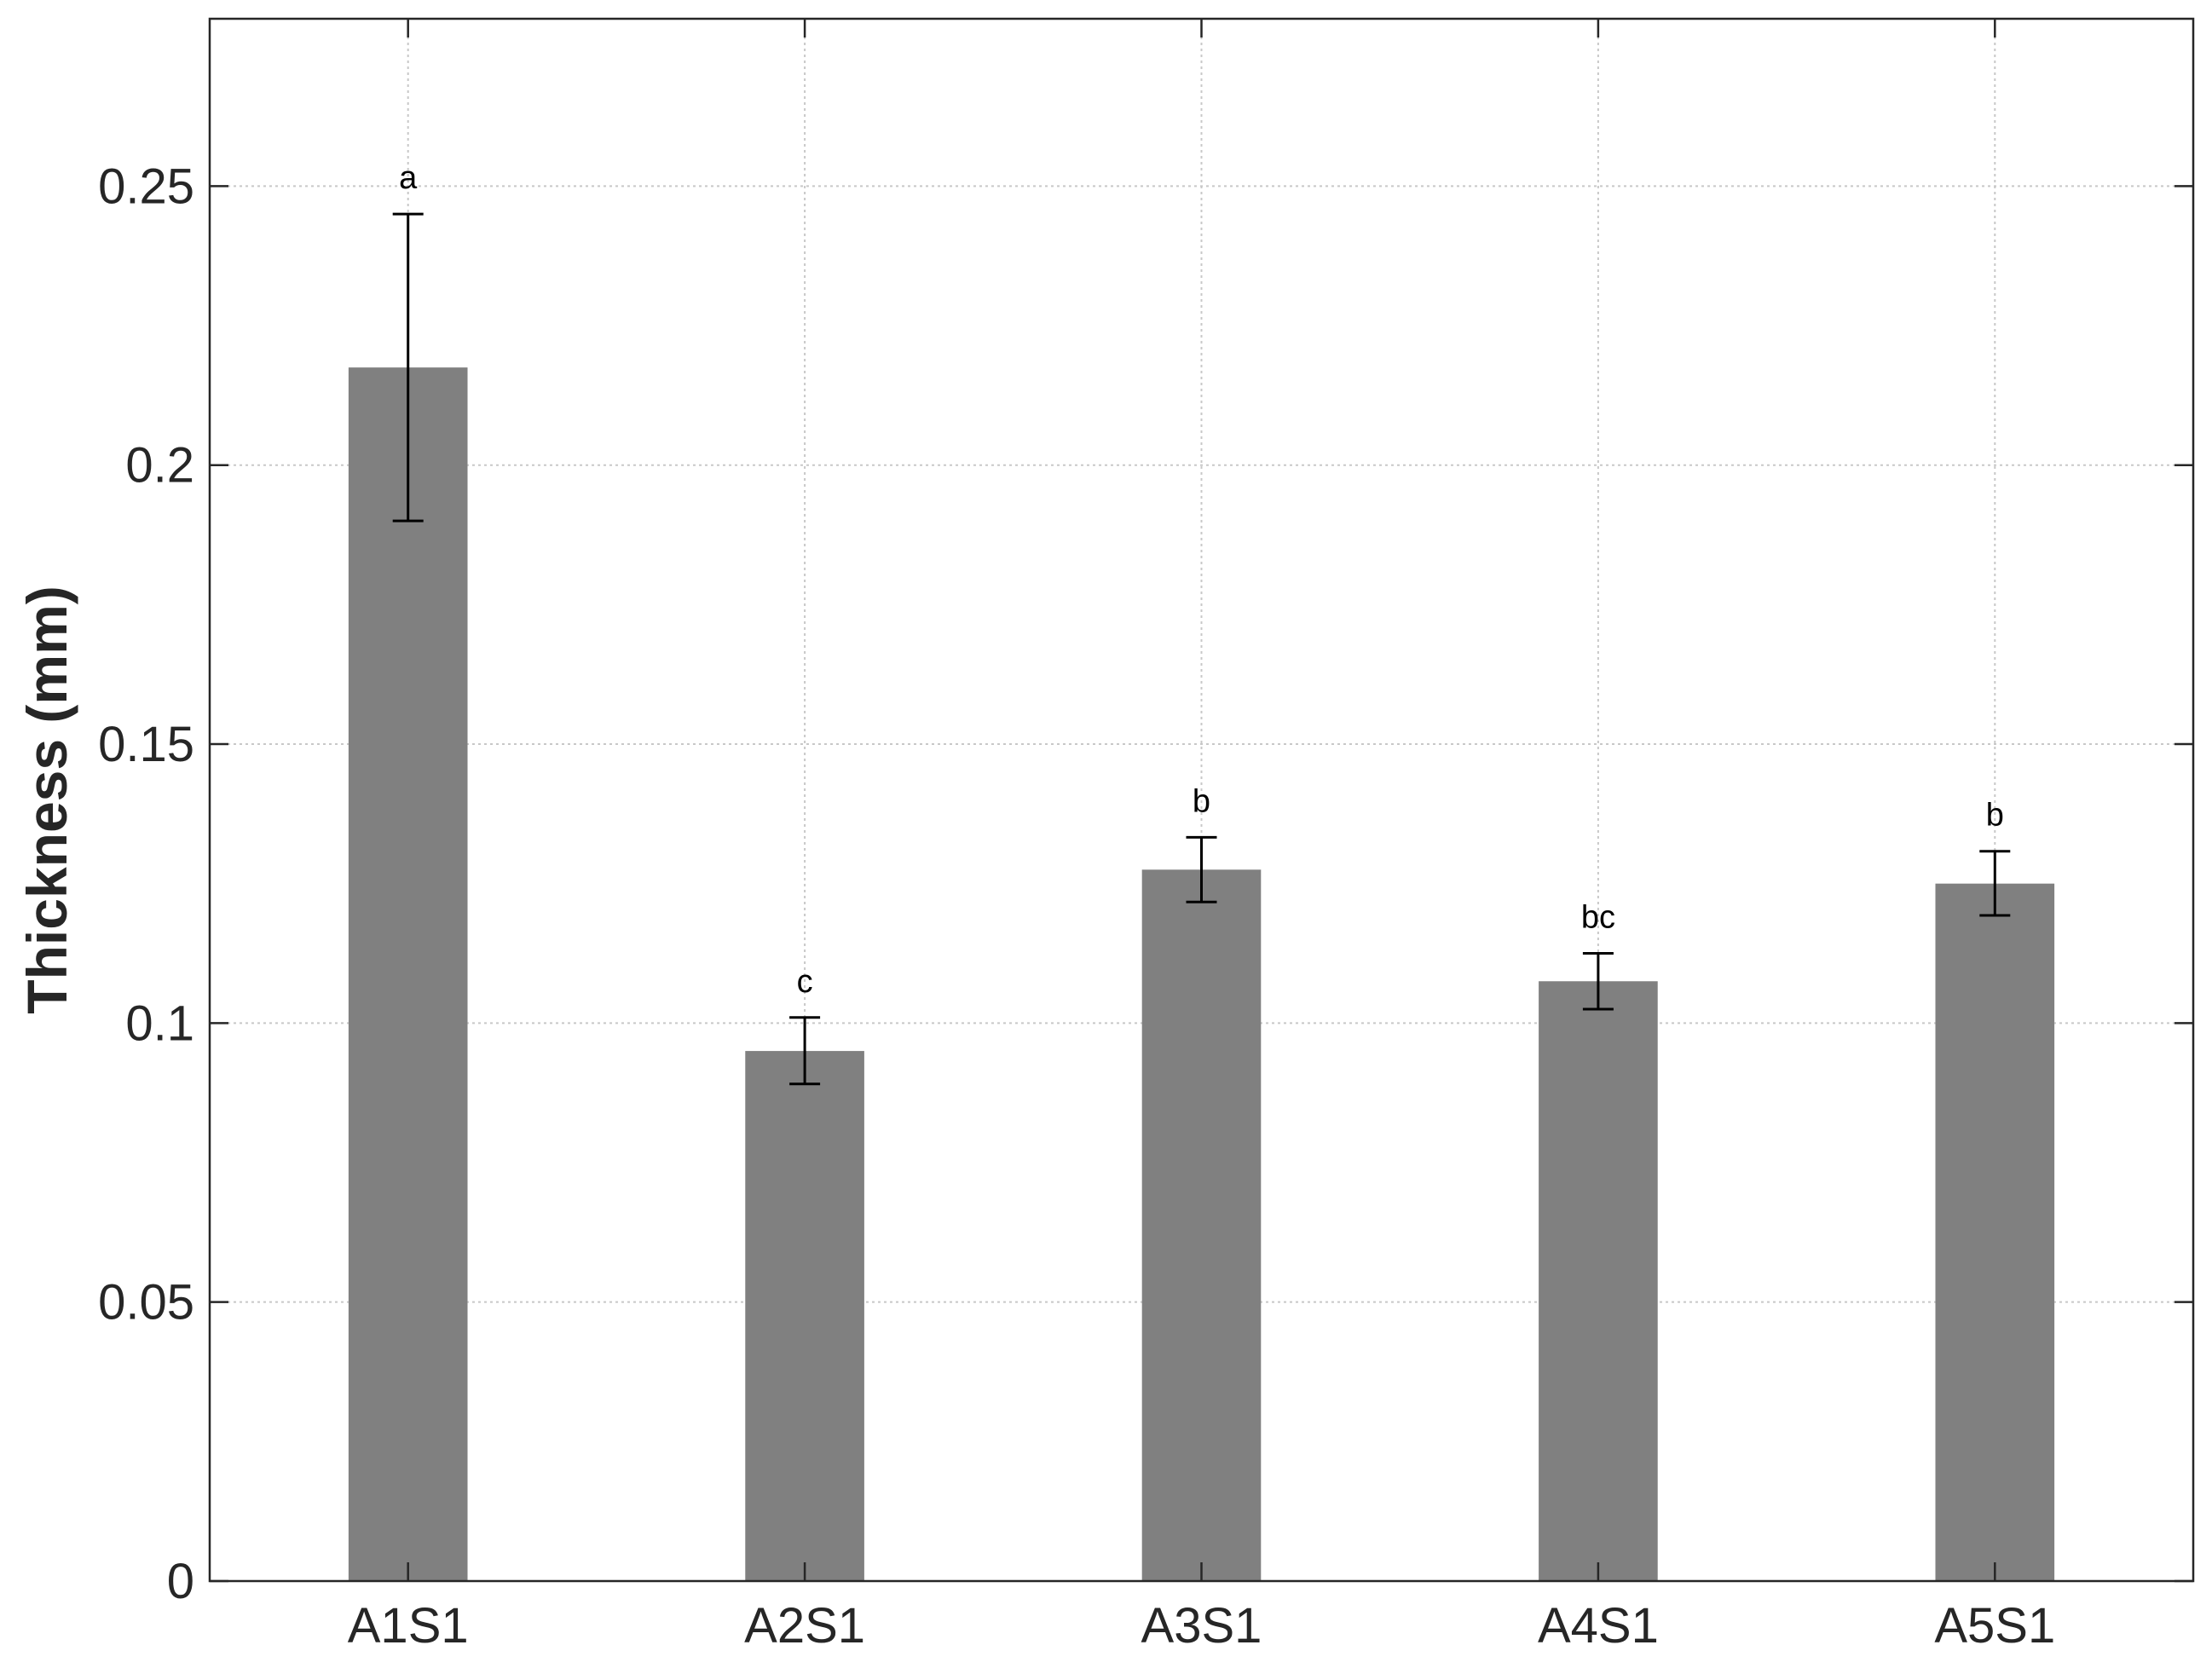  I want to click on y-axis-label: Thickness (mm), so click(46, 799).